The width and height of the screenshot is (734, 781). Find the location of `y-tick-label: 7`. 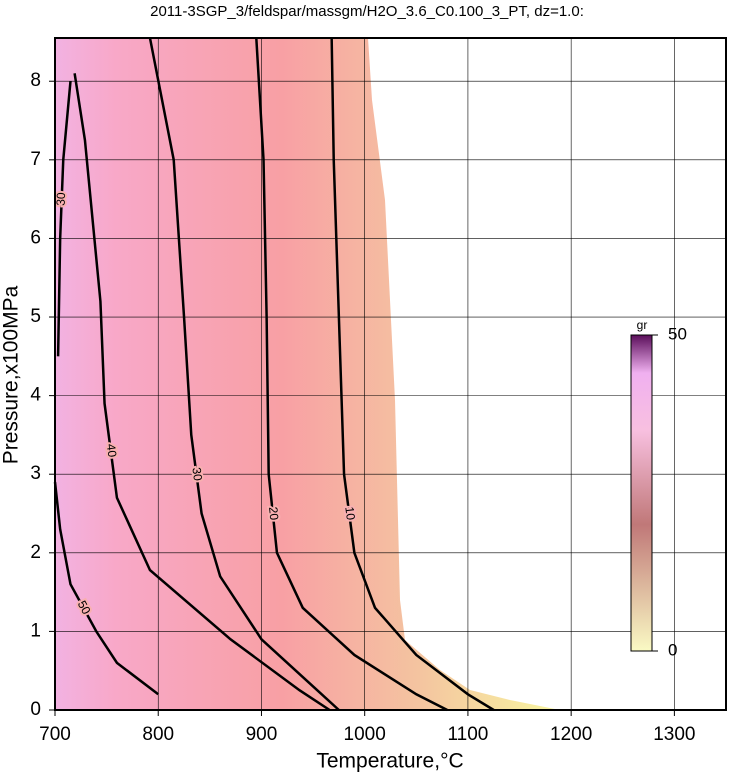

y-tick-label: 7 is located at coordinates (35, 159).